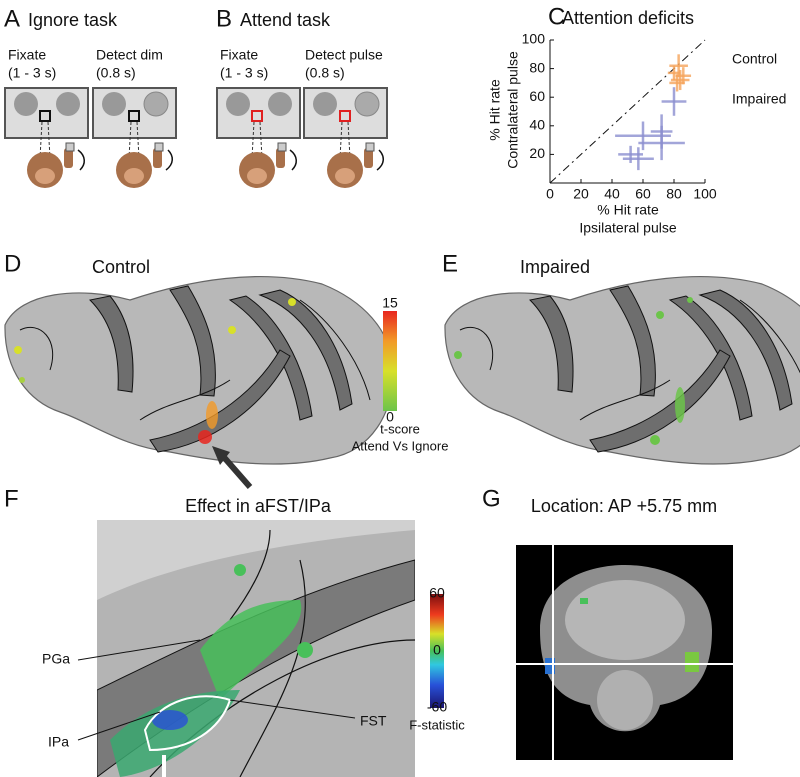 Image resolution: width=800 pixels, height=777 pixels. I want to click on step-label: Detect dim, so click(129, 55).